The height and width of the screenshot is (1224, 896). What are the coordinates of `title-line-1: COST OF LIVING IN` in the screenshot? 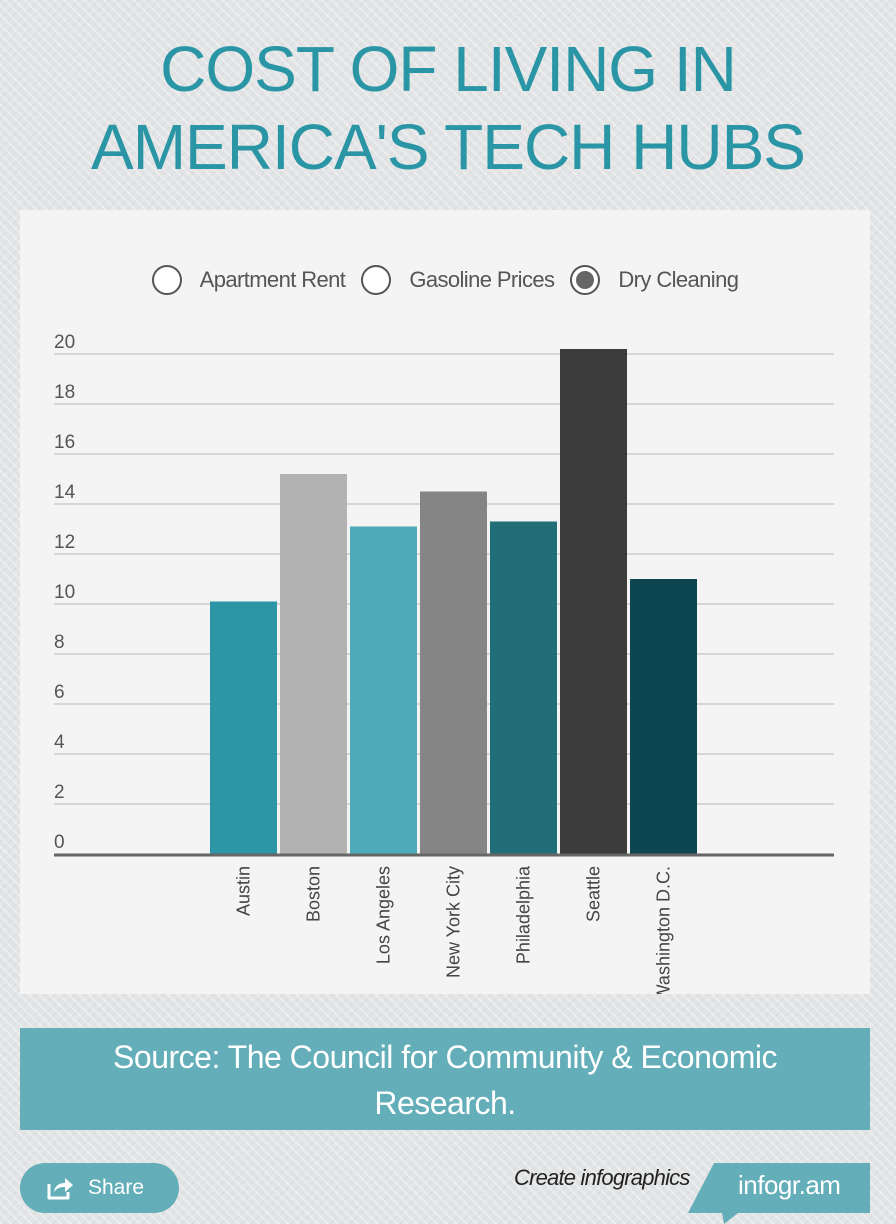 It's located at (448, 69).